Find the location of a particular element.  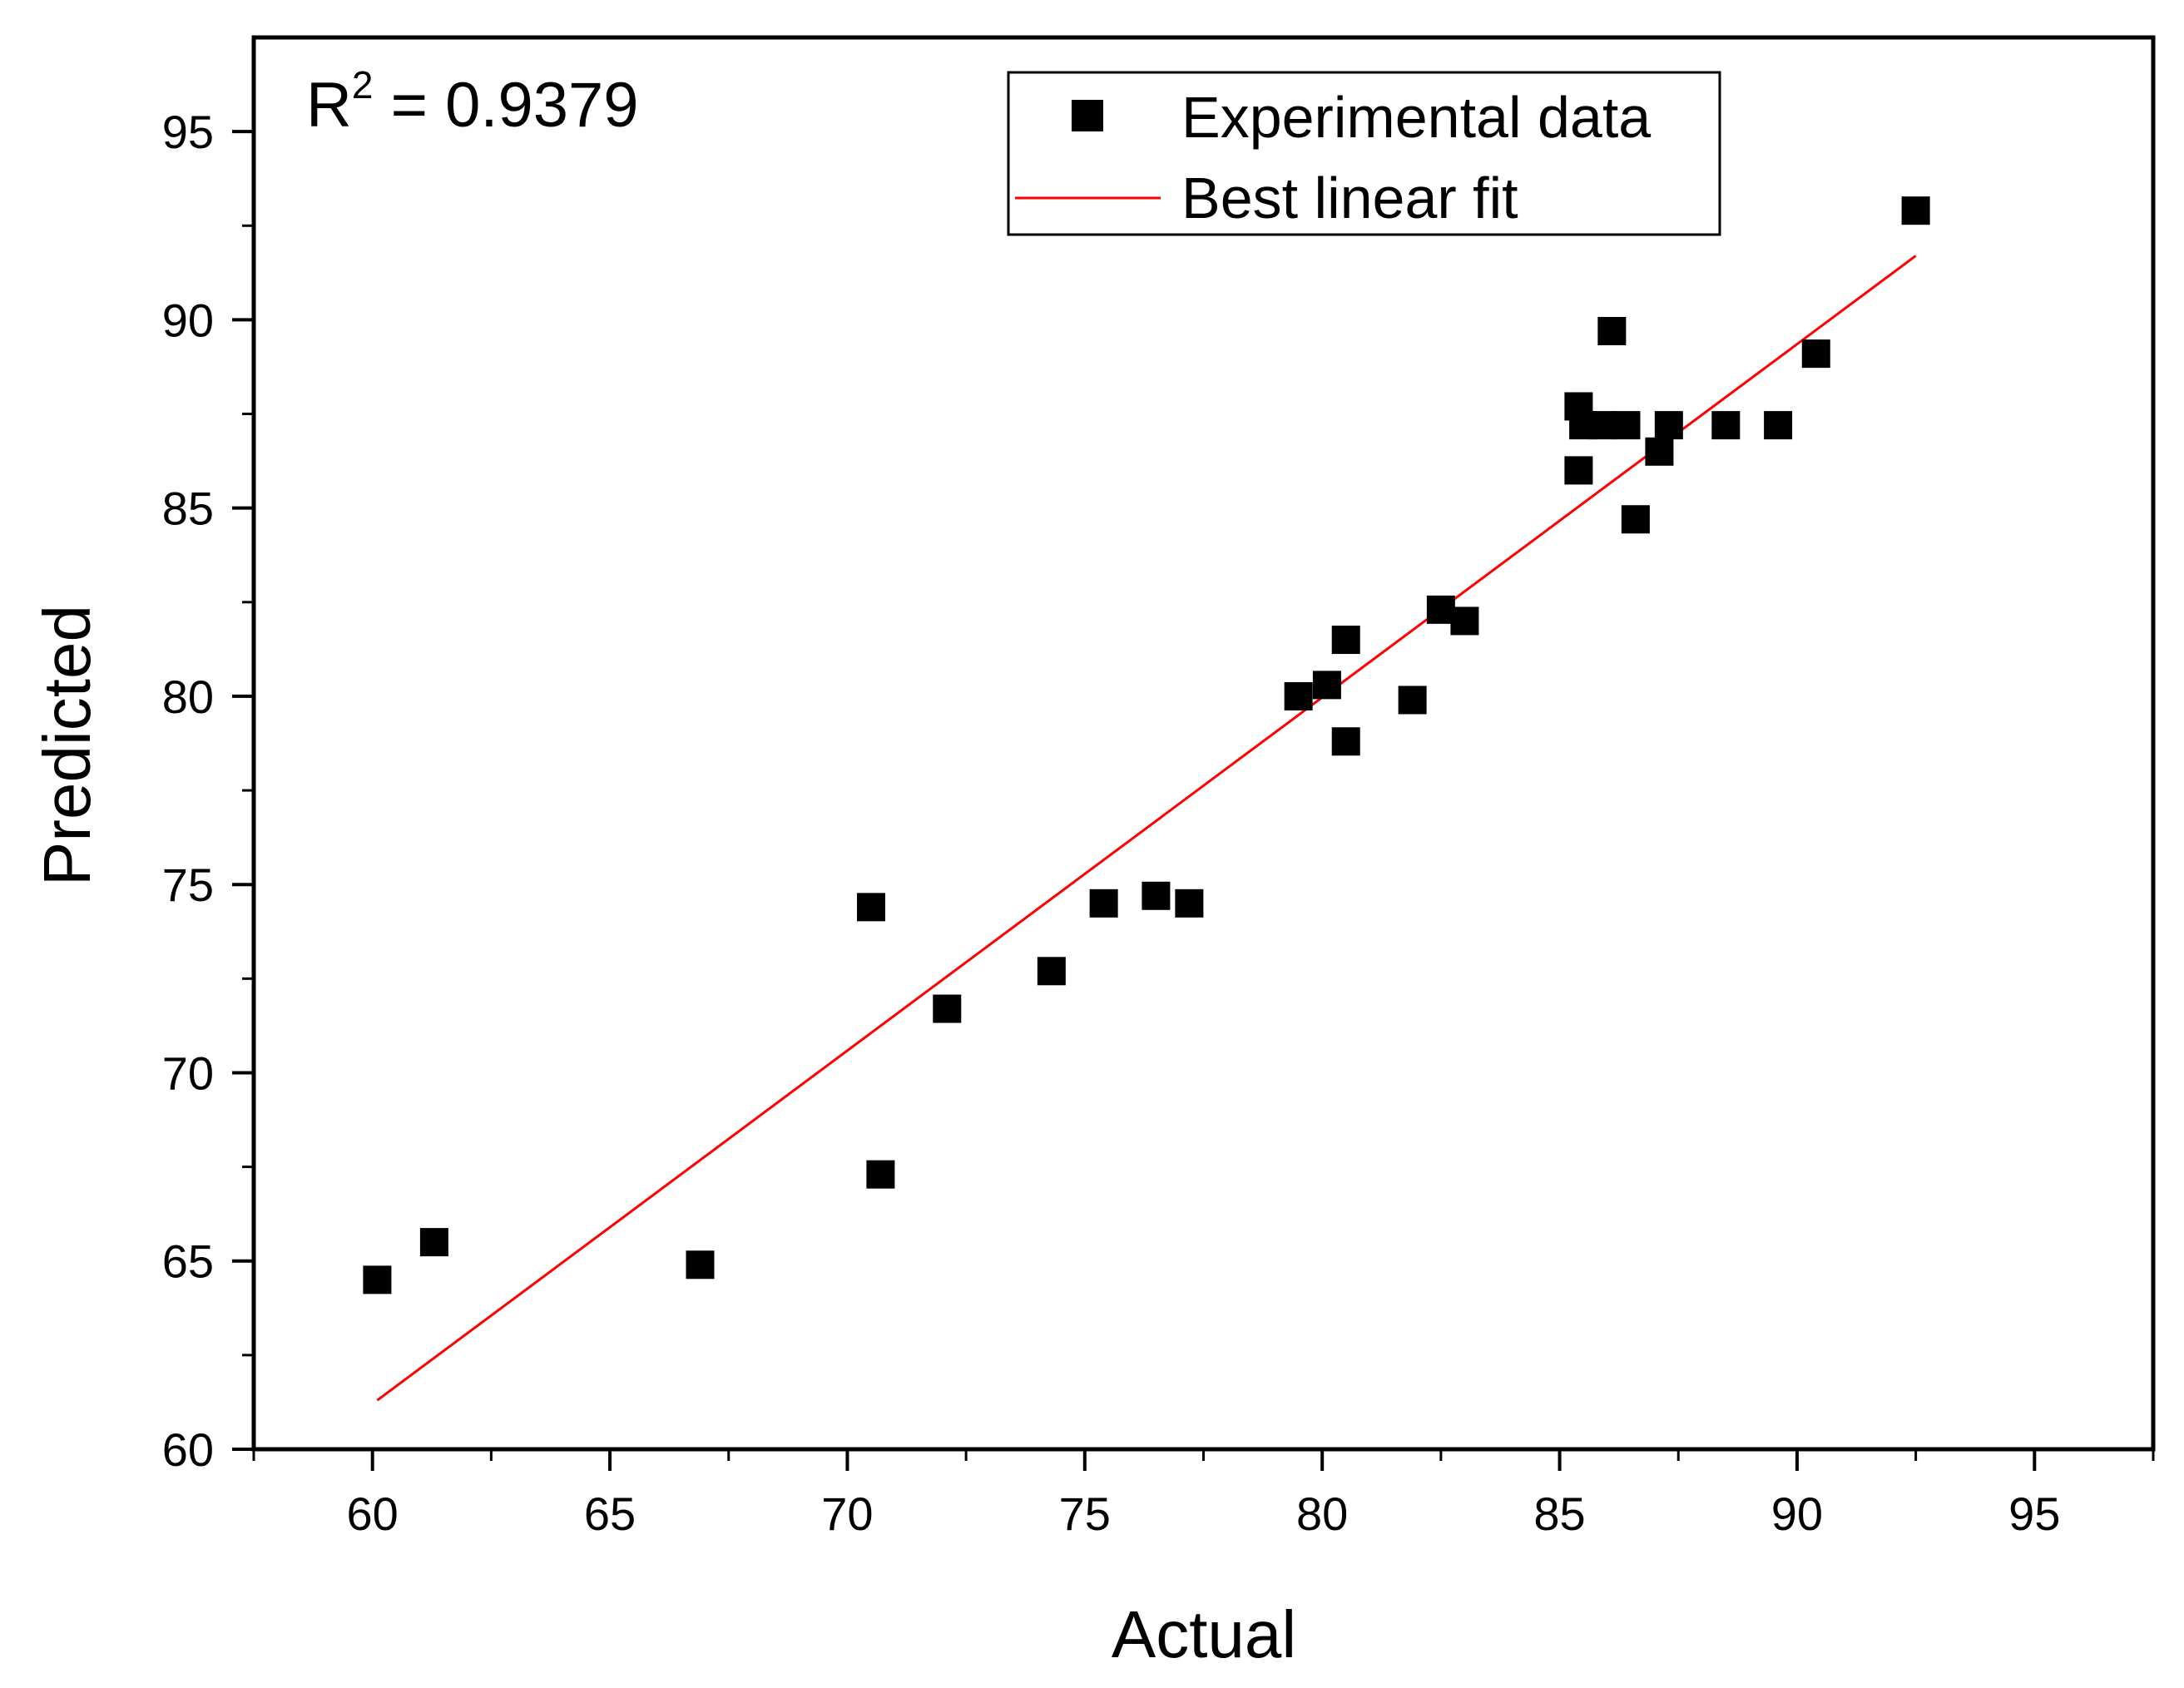

y-tick-label: 60 is located at coordinates (188, 1449).